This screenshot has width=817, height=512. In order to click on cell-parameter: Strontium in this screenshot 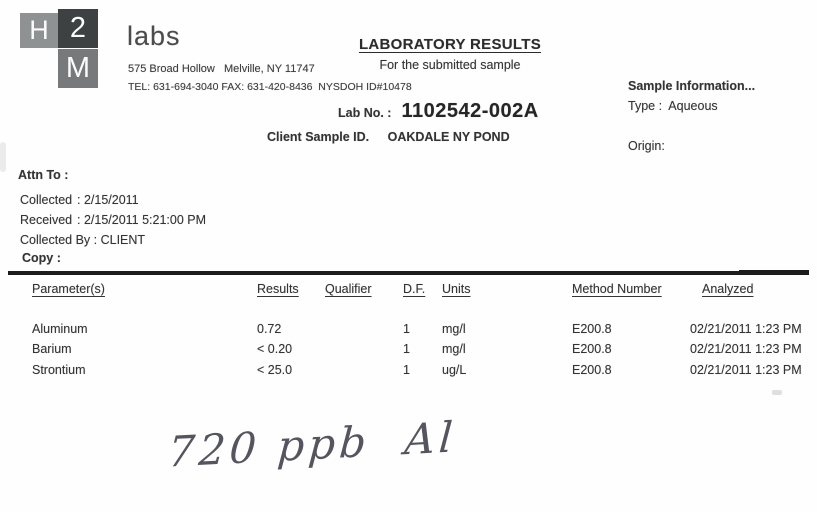, I will do `click(59, 370)`.